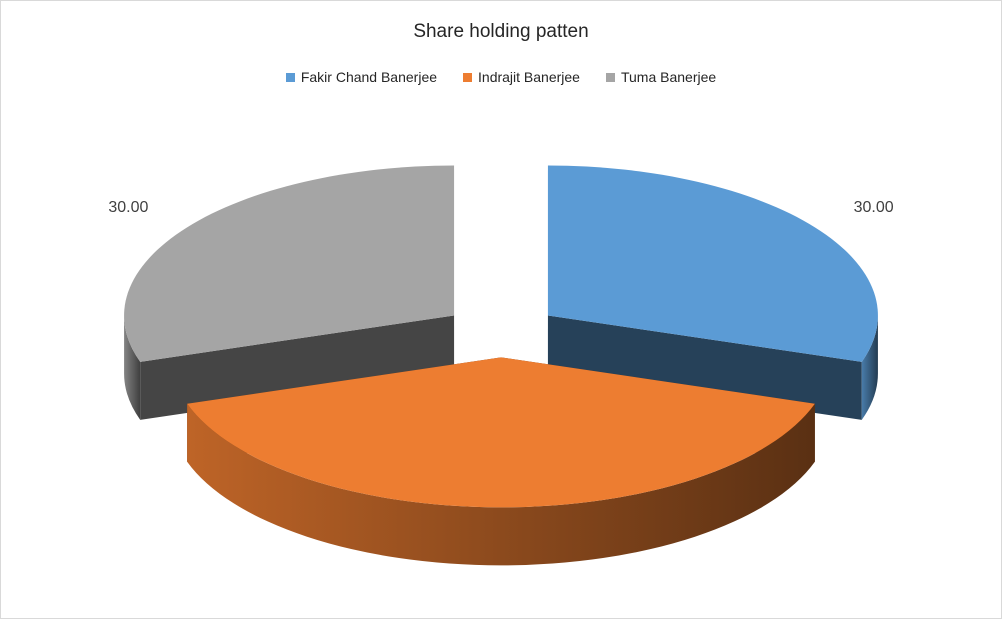 Image resolution: width=1002 pixels, height=619 pixels. Describe the element at coordinates (668, 77) in the screenshot. I see `legend-label: Tuma Banerjee` at that location.